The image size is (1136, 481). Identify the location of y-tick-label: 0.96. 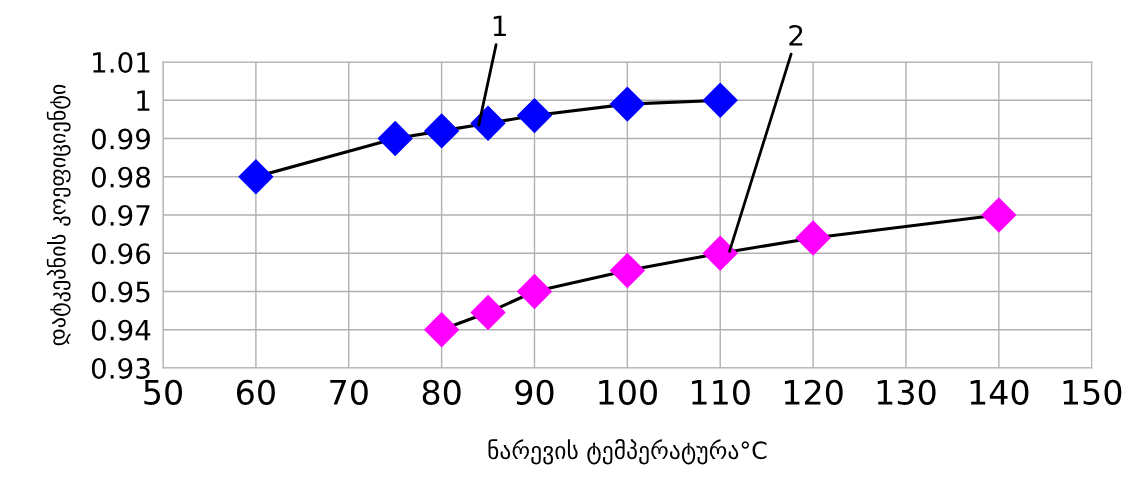
(121, 254).